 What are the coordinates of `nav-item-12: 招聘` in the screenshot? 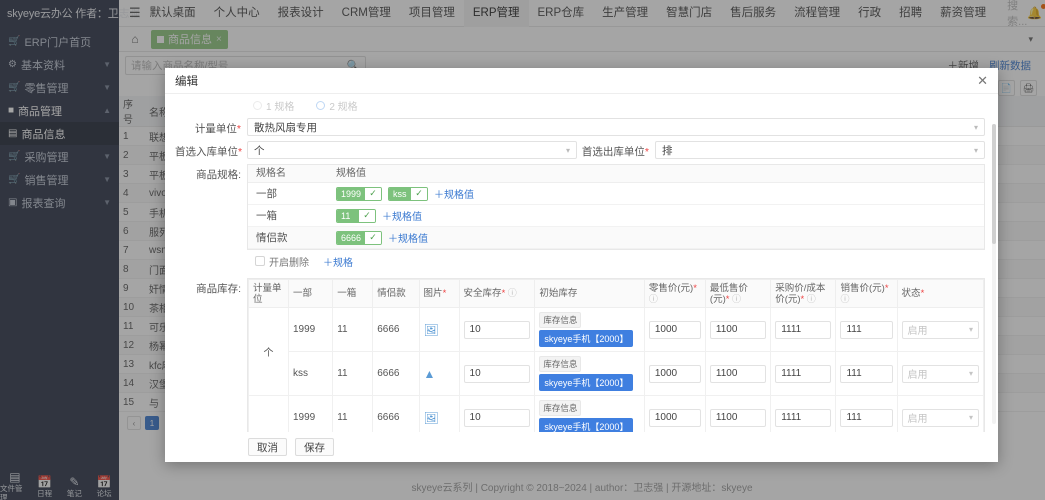 It's located at (911, 12).